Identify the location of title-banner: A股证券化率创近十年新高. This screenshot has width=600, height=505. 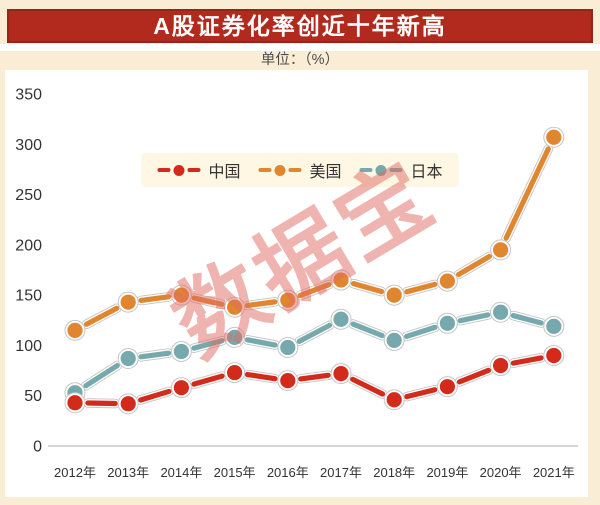
(300, 26).